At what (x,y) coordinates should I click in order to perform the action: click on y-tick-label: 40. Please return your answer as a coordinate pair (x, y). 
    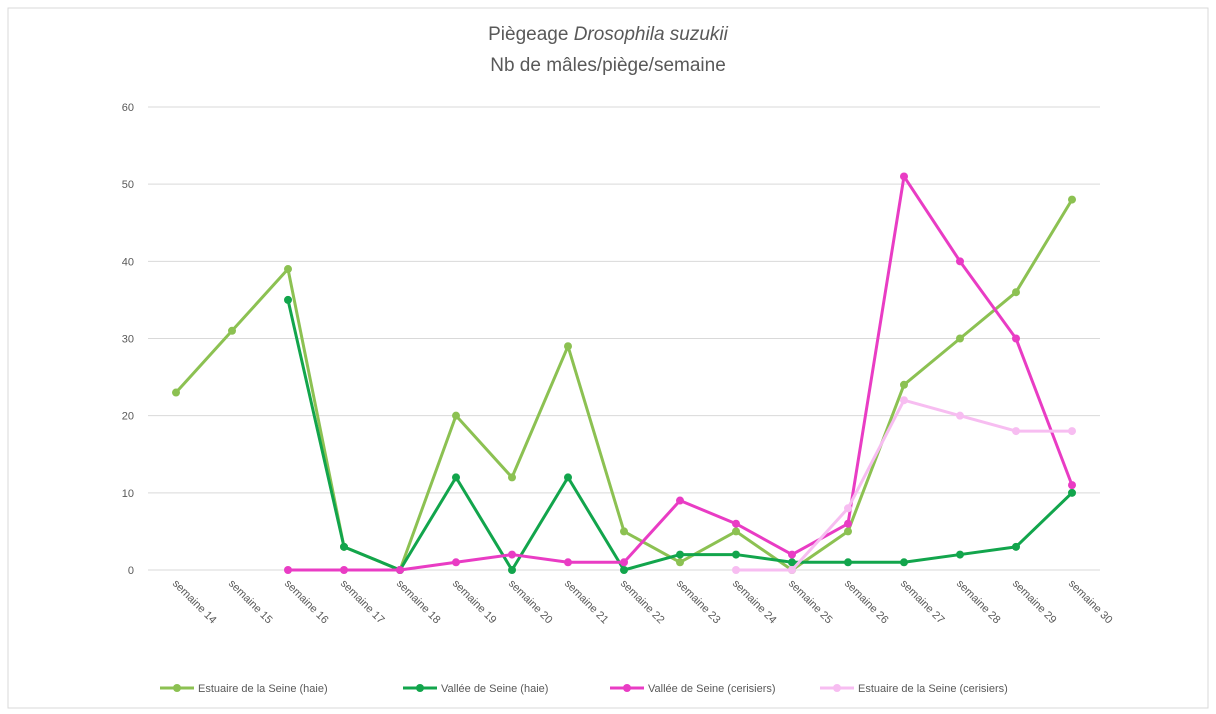
    Looking at the image, I should click on (128, 262).